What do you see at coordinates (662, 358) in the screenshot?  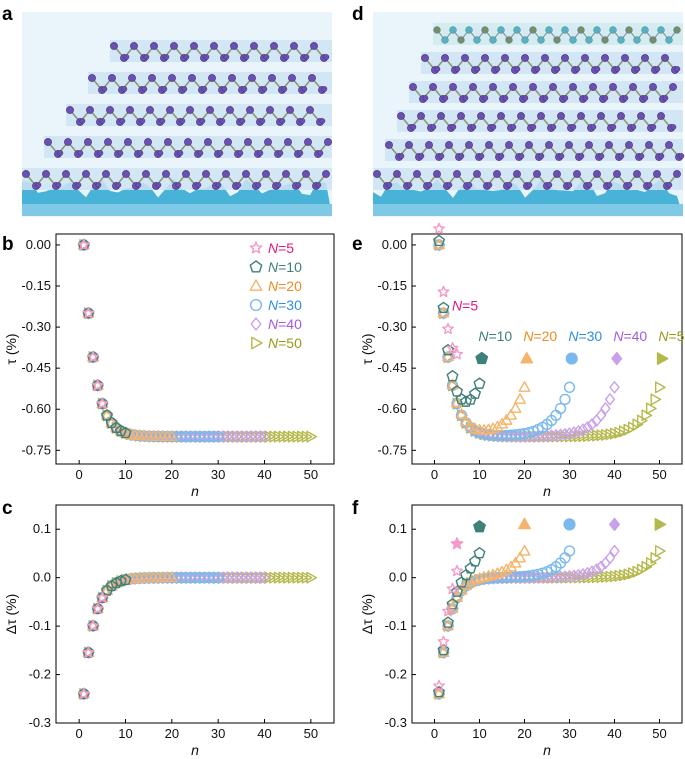 I see `filled-marker-N50` at bounding box center [662, 358].